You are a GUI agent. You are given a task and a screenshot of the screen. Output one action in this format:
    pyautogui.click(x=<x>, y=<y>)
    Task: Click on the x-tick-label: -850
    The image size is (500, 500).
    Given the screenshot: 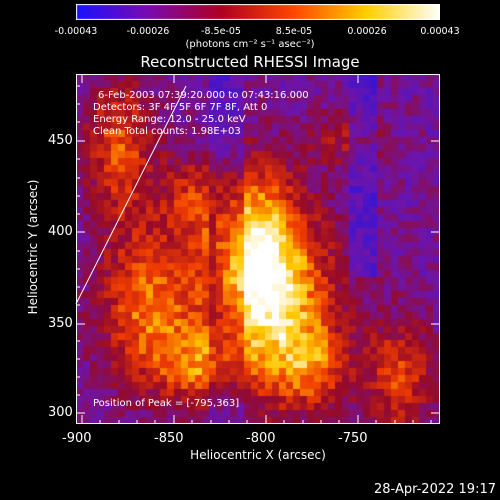 What is the action you would take?
    pyautogui.click(x=169, y=438)
    